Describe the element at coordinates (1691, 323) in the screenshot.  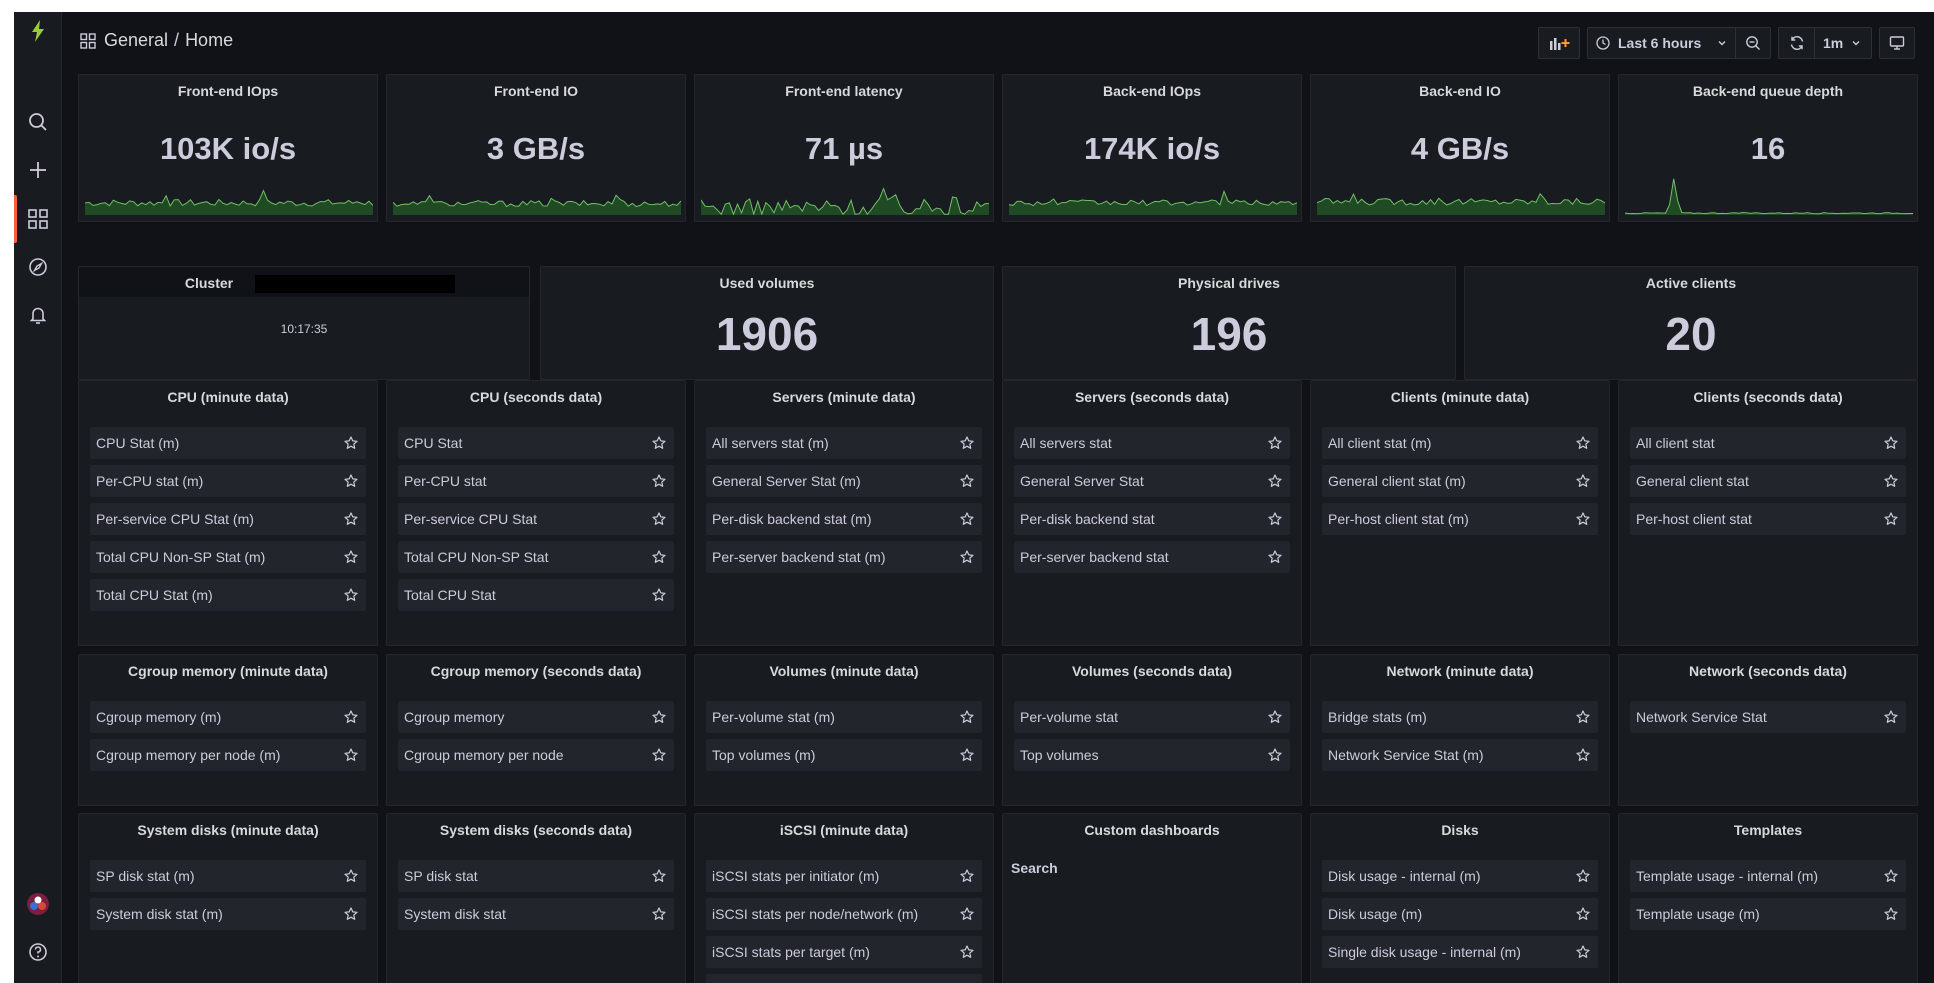
I see `stat-panel-active-clients: Active clients 20` at that location.